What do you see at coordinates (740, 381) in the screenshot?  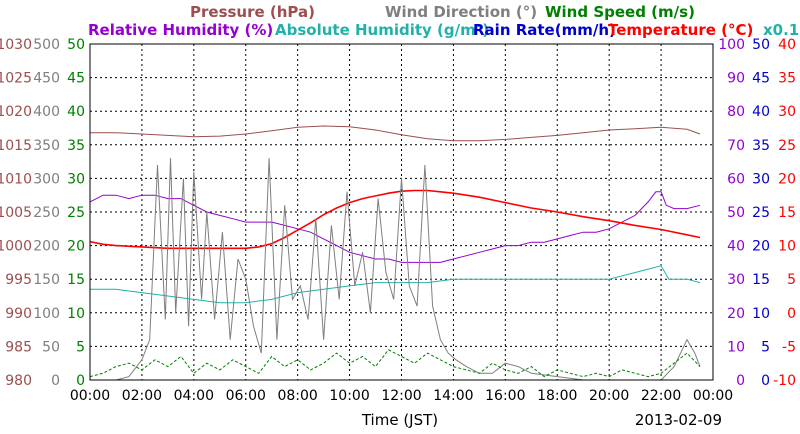 I see `rh-tick-label: 0` at bounding box center [740, 381].